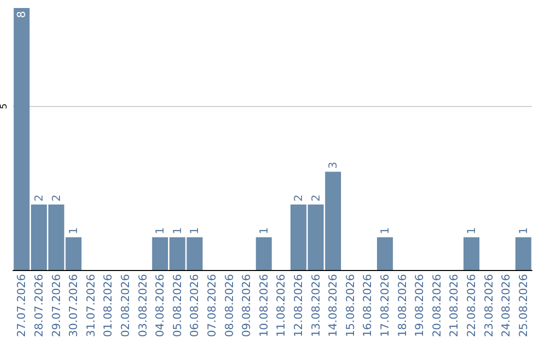 This screenshot has width=540, height=340. What do you see at coordinates (367, 305) in the screenshot?
I see `x-tick-label: 16.08.2026` at bounding box center [367, 305].